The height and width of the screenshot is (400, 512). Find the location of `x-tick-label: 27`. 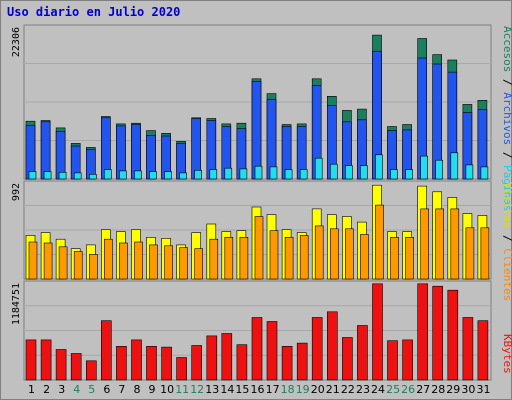

x-tick-label: 27 is located at coordinates (423, 389).